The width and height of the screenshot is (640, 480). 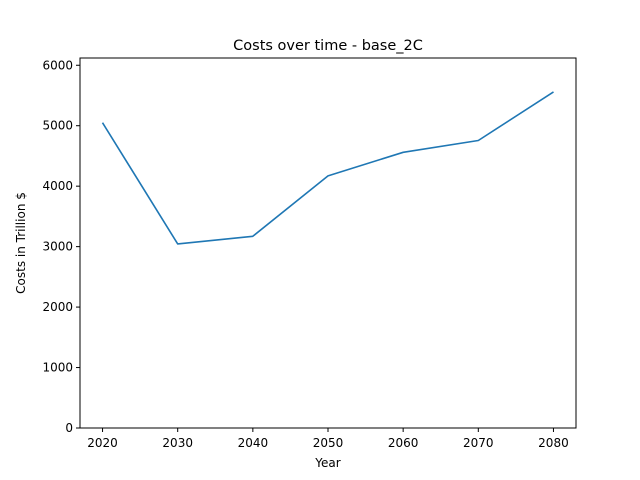 I want to click on y-tick-label: 4000, so click(x=57, y=186).